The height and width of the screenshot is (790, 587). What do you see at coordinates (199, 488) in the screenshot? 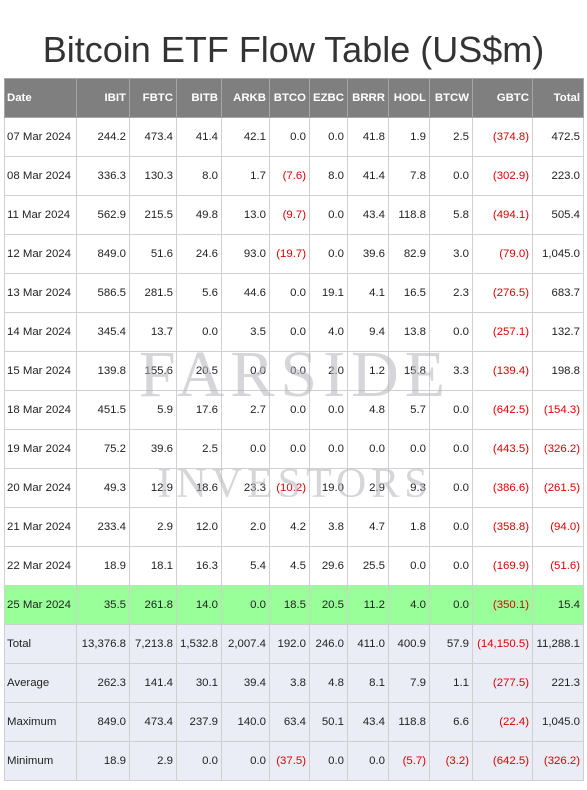
I see `table-cell: 18.6` at bounding box center [199, 488].